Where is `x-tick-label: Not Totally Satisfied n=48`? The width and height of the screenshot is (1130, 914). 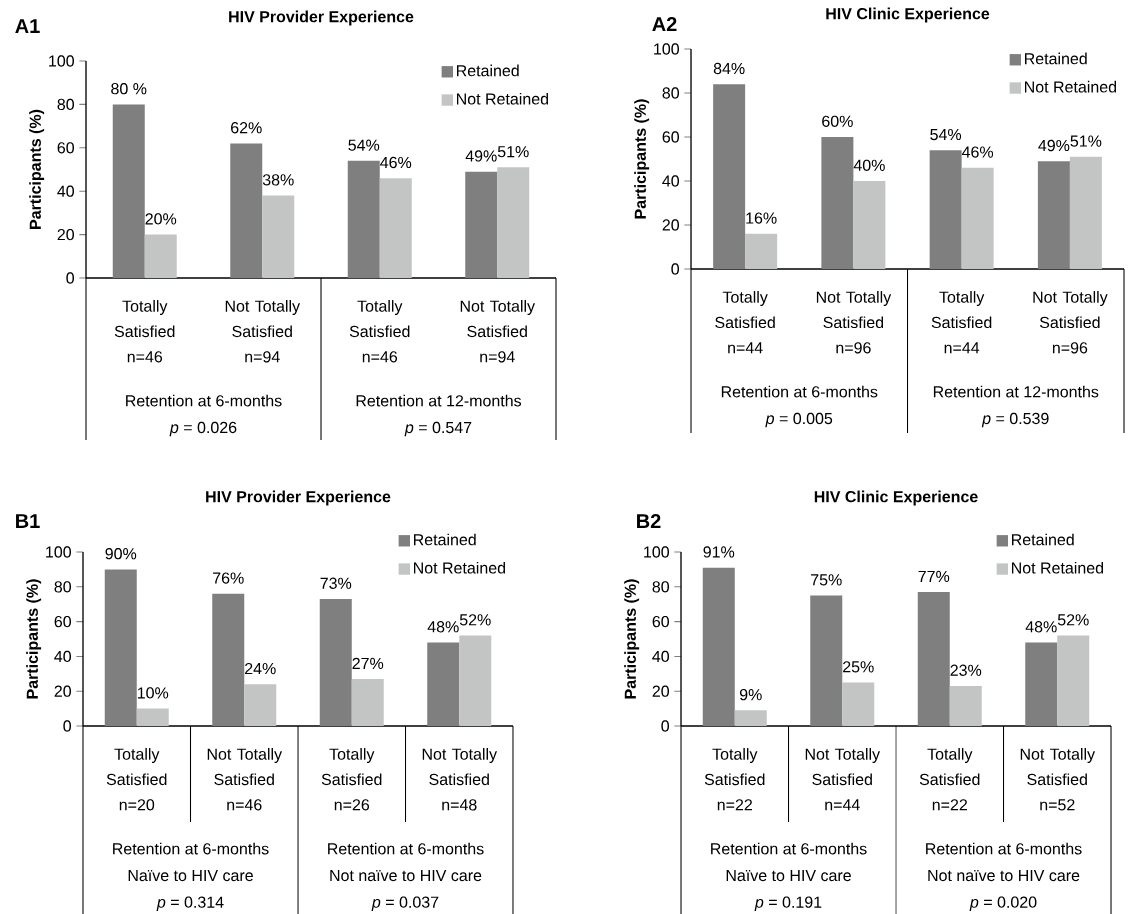 x-tick-label: Not Totally Satisfied n=48 is located at coordinates (460, 779).